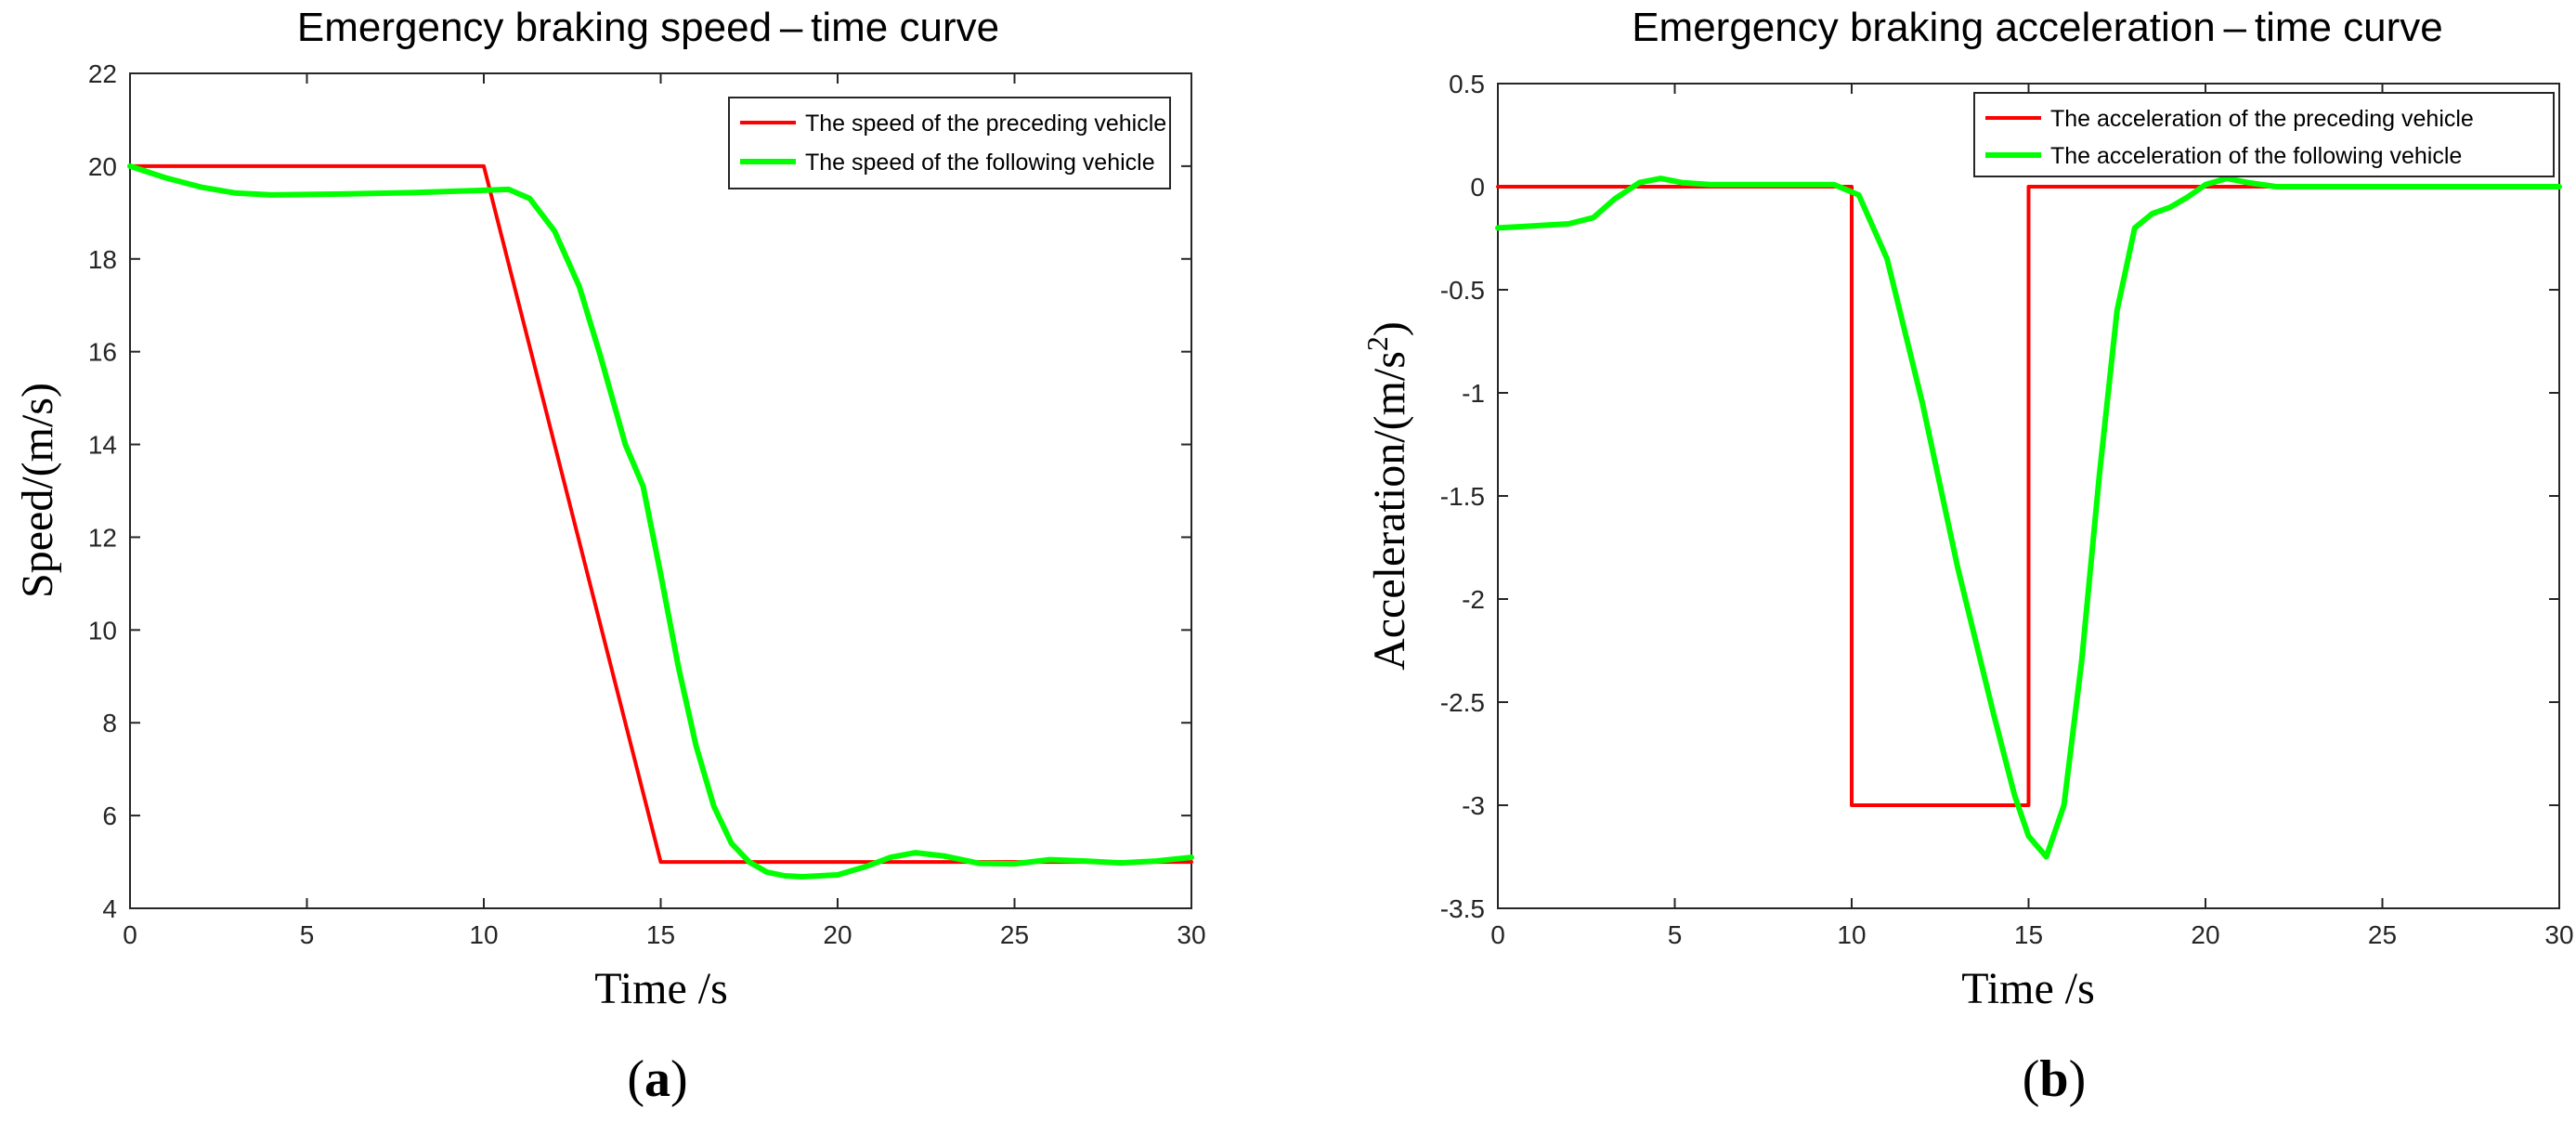 Image resolution: width=2576 pixels, height=1134 pixels. Describe the element at coordinates (102, 166) in the screenshot. I see `y-tick-label: 20` at that location.